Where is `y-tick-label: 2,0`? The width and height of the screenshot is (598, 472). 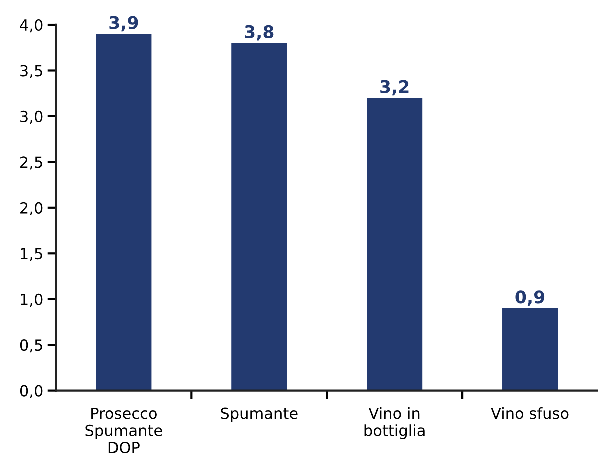 y-tick-label: 2,0 is located at coordinates (31, 209).